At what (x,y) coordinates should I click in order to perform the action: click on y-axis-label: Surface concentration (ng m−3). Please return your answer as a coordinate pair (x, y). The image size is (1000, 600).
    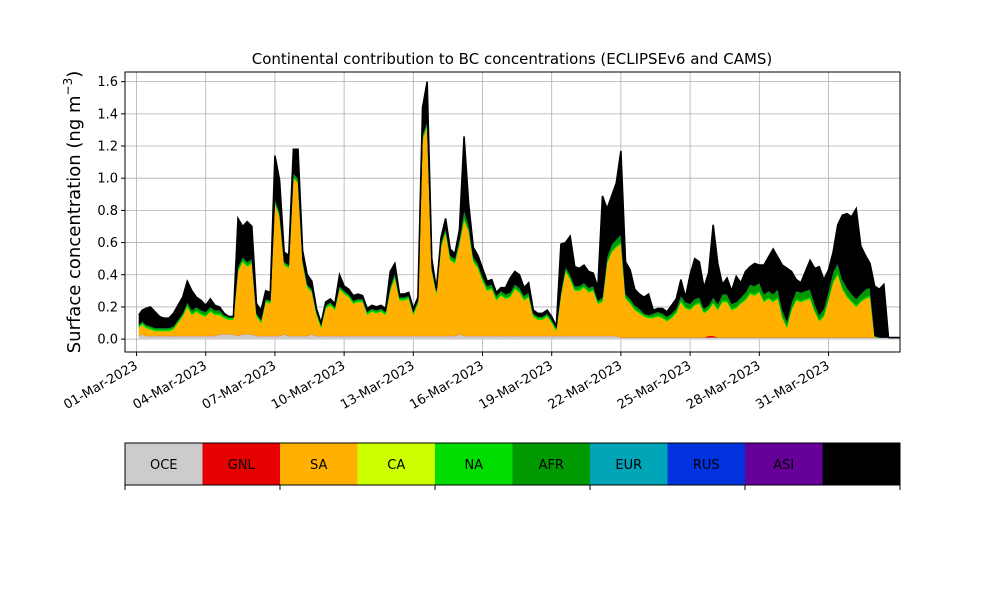
    Looking at the image, I should click on (73, 212).